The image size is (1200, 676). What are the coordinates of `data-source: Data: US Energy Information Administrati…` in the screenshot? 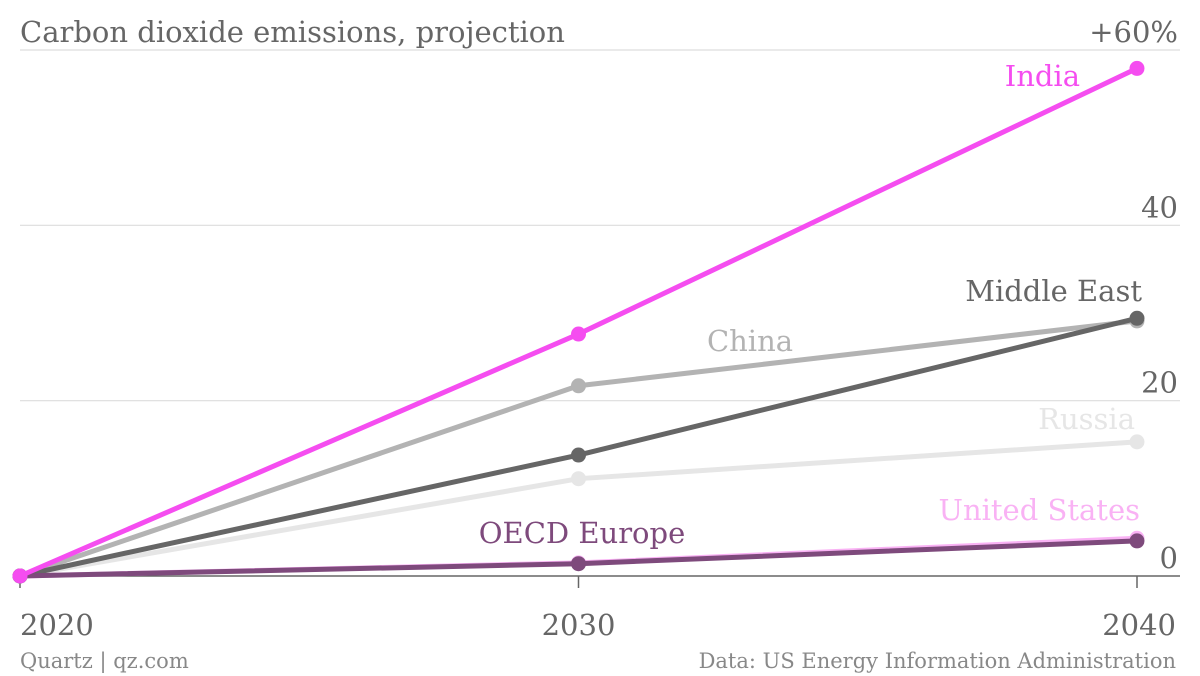 It's located at (937, 661).